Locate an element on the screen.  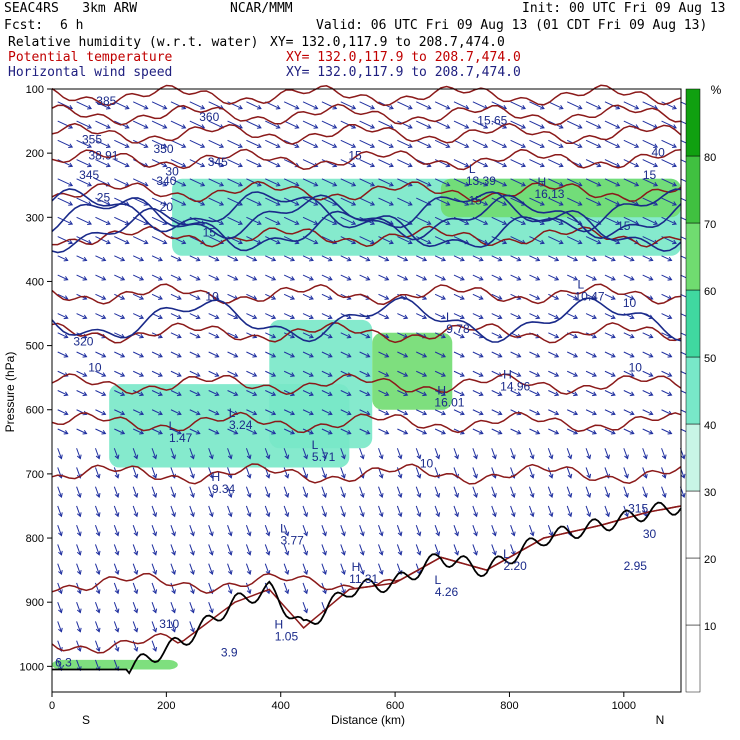
colorbar-tick-label: 10 is located at coordinates (710, 627).